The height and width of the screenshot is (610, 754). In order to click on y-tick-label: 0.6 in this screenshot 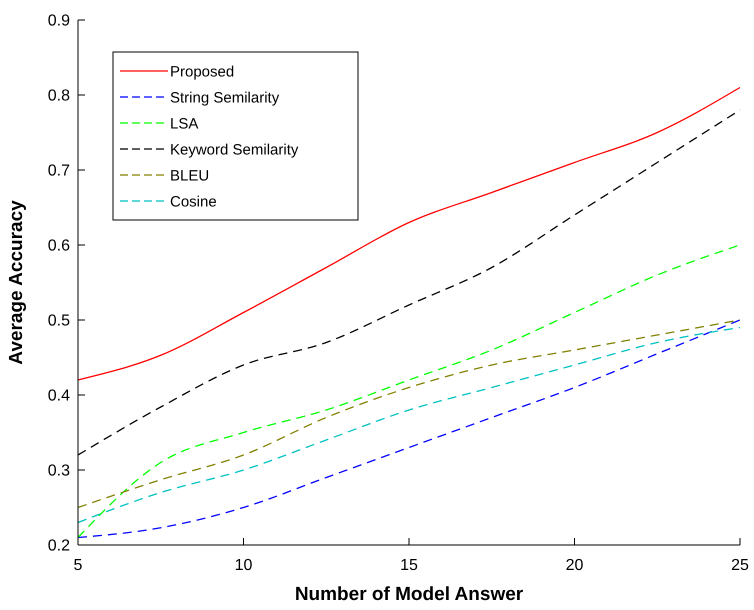, I will do `click(59, 246)`.